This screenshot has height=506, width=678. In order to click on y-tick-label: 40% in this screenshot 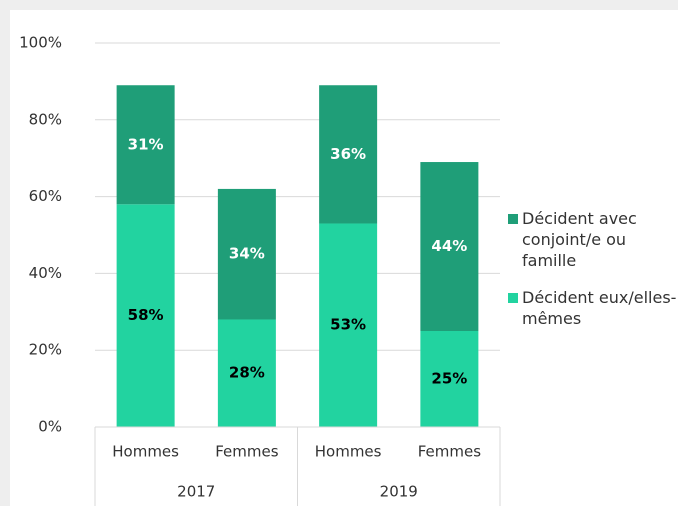, I will do `click(45, 273)`.